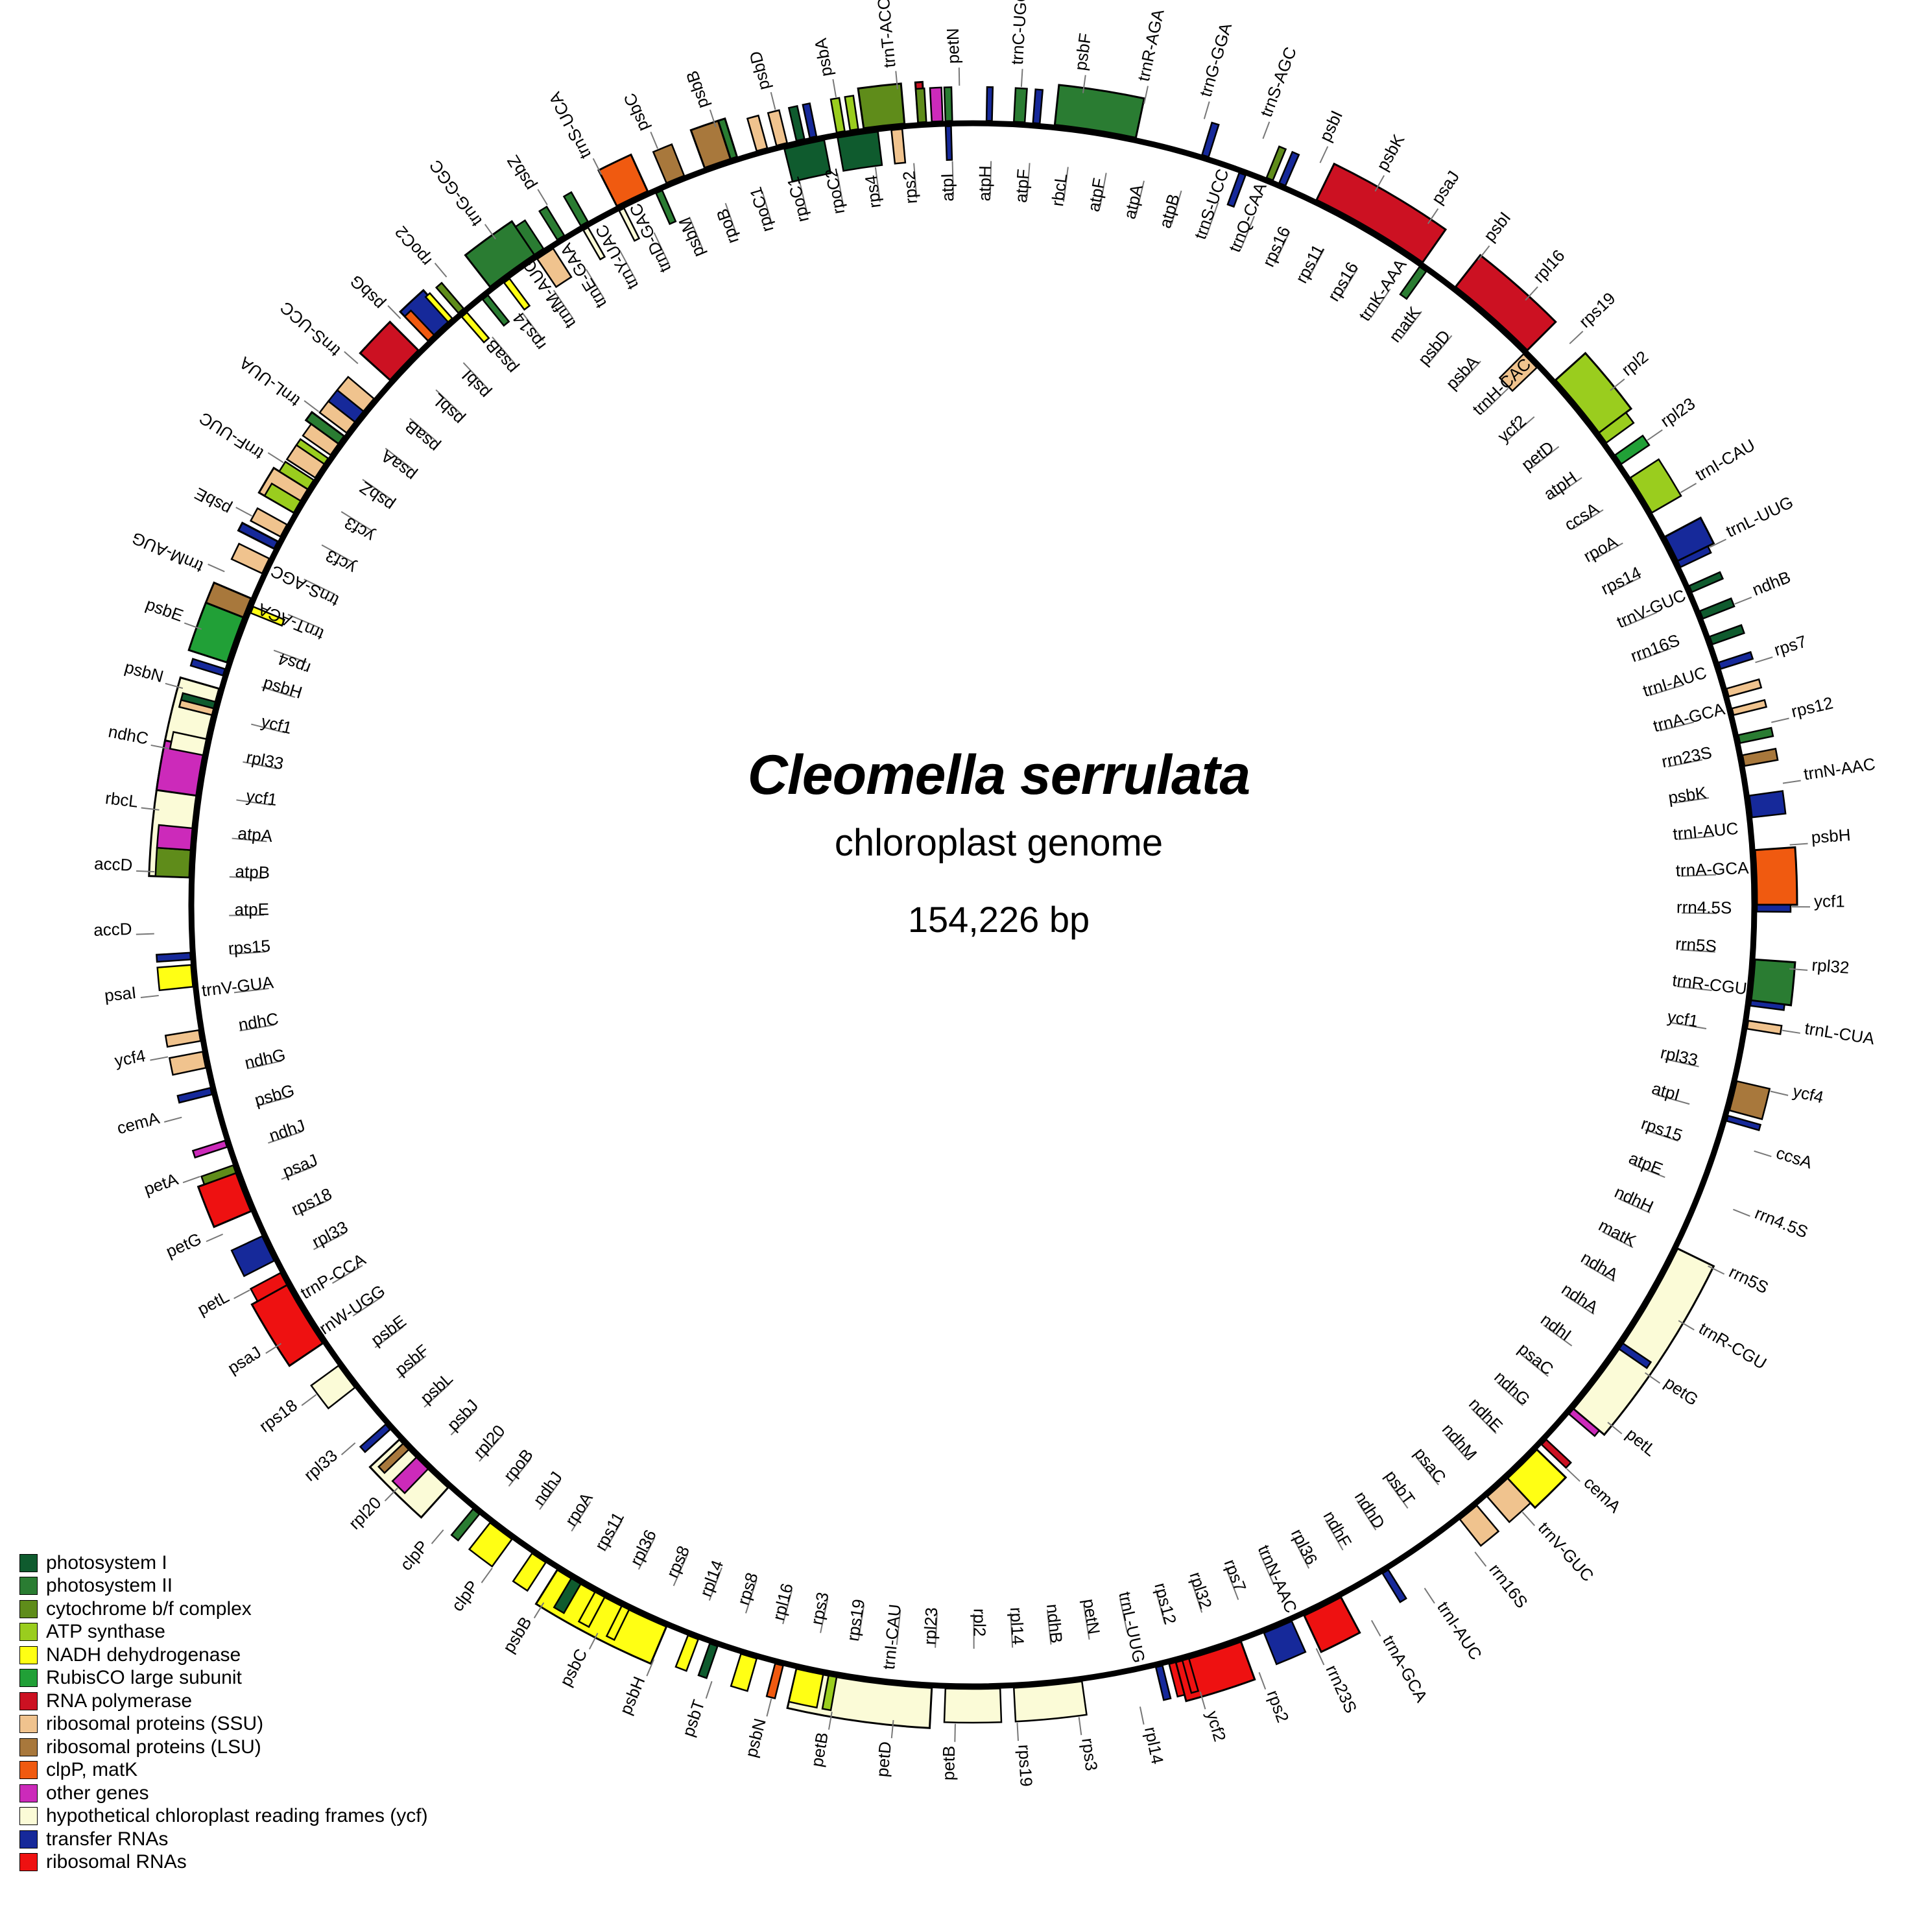 The width and height of the screenshot is (1932, 1914). Describe the element at coordinates (1681, 1390) in the screenshot. I see `gene-label: petG` at that location.